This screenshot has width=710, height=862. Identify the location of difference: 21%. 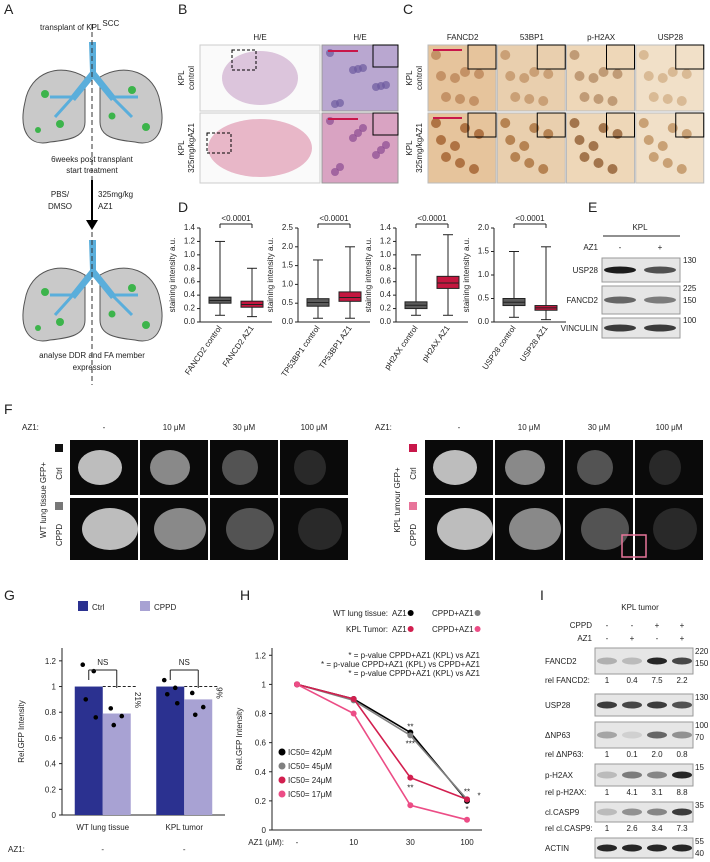
(137, 700).